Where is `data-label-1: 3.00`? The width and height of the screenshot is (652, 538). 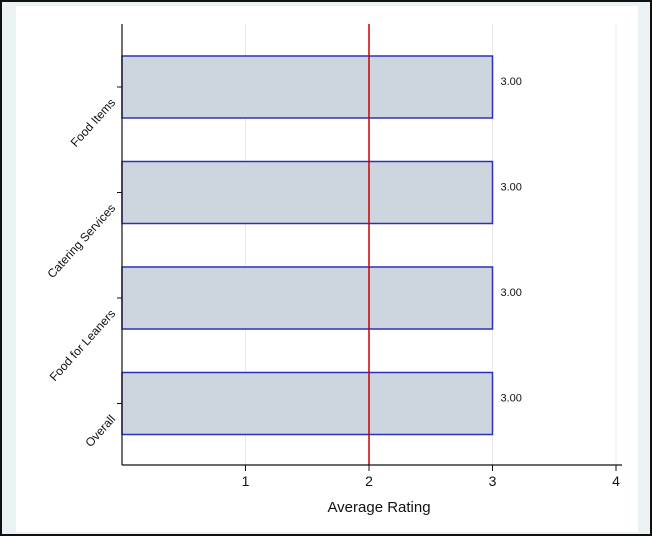 data-label-1: 3.00 is located at coordinates (511, 188).